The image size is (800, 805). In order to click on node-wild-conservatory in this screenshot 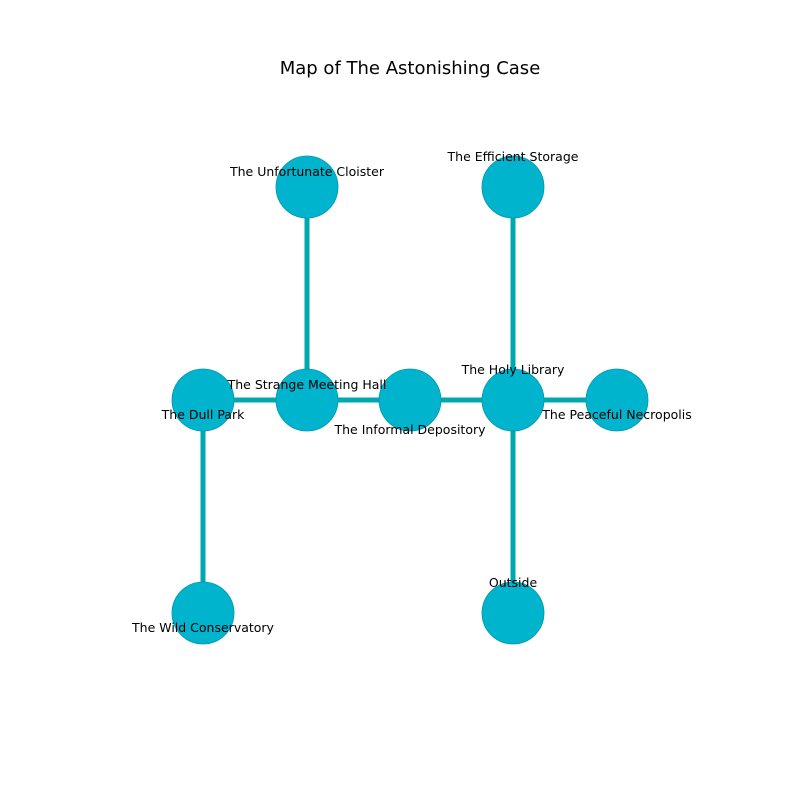, I will do `click(203, 613)`.